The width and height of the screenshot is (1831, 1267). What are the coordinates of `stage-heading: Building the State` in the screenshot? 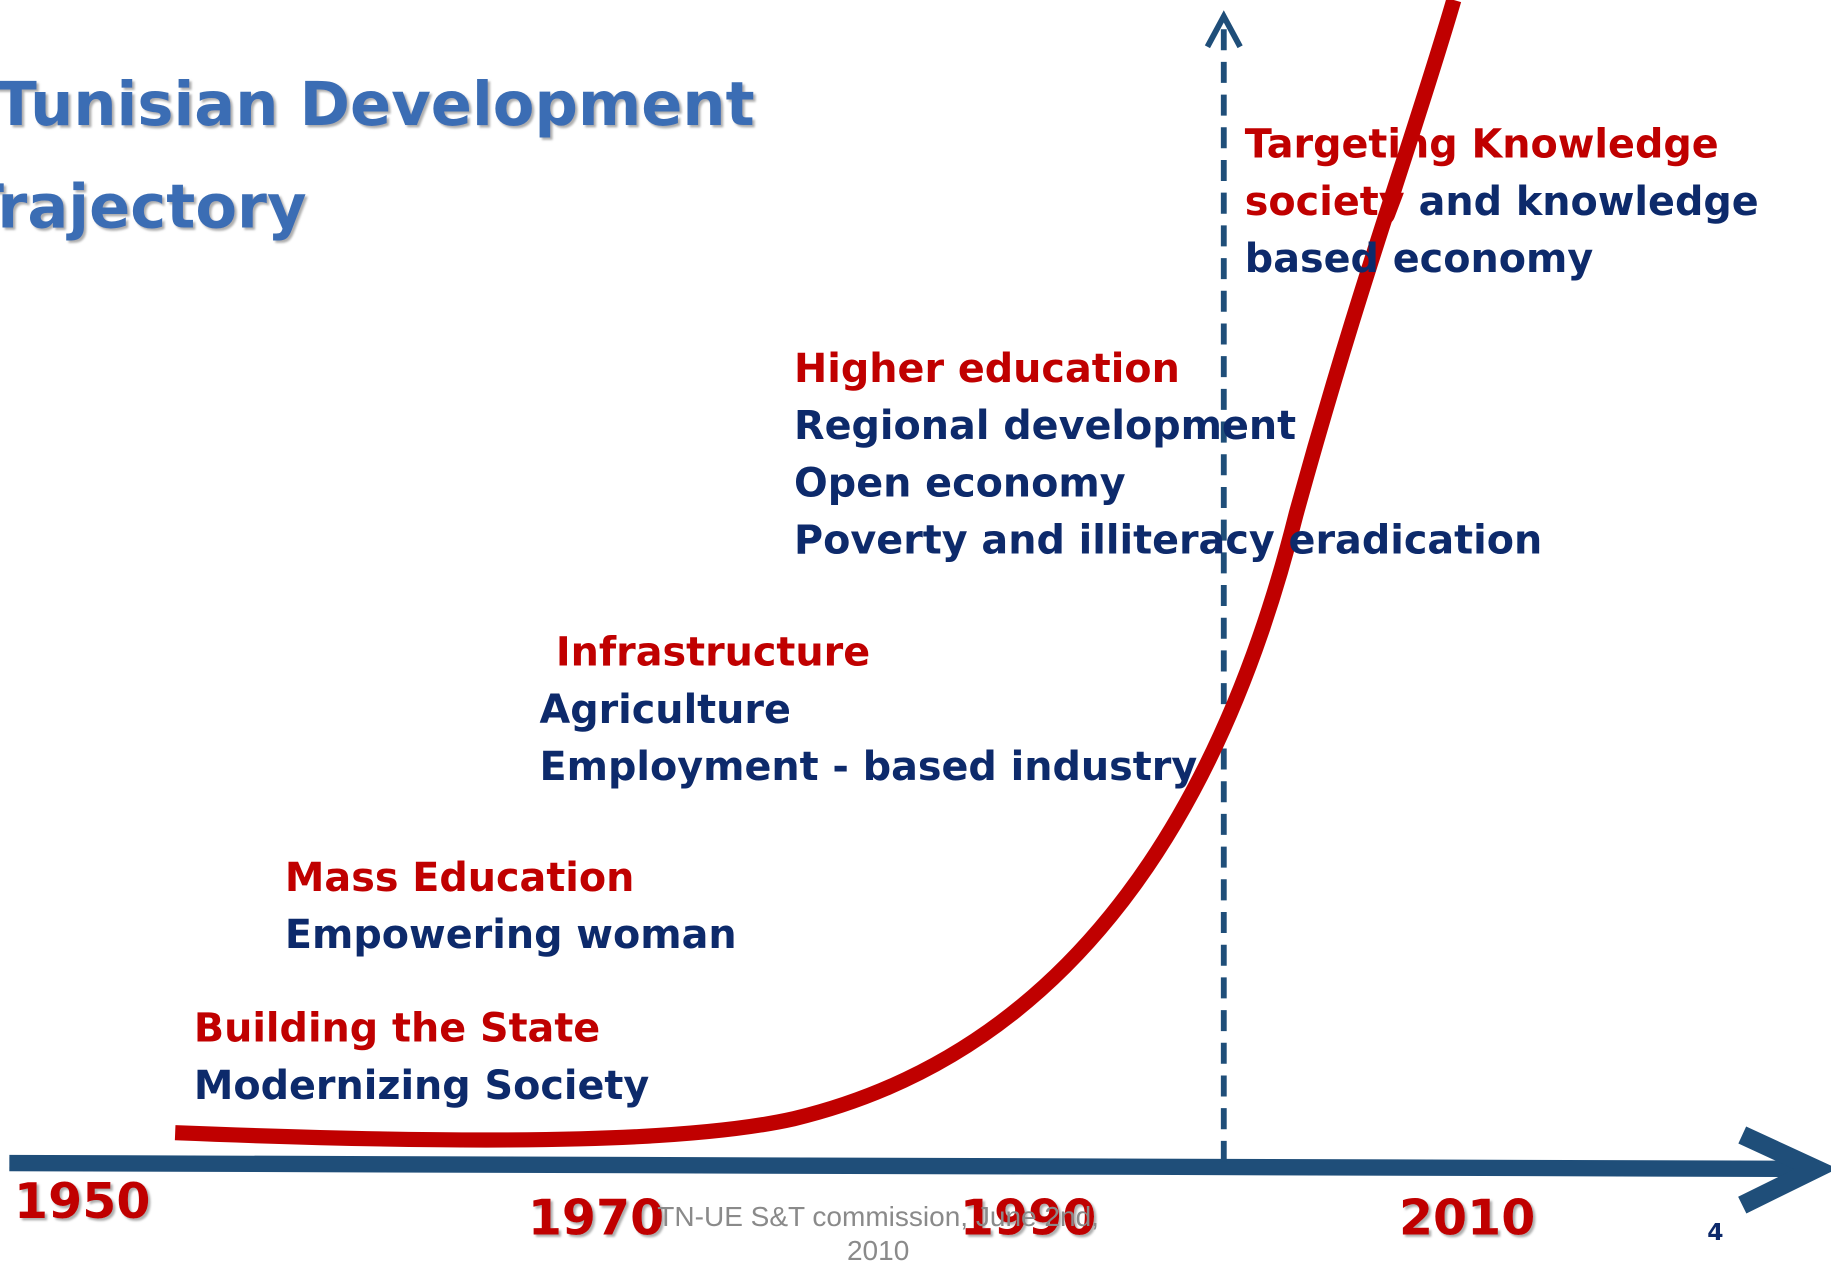 It's located at (397, 1029).